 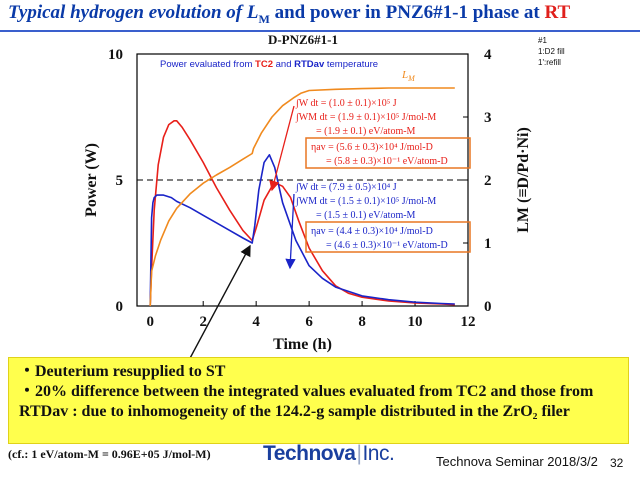 I want to click on seminar-label: Technova Seminar 2018/3/2, so click(x=517, y=461).